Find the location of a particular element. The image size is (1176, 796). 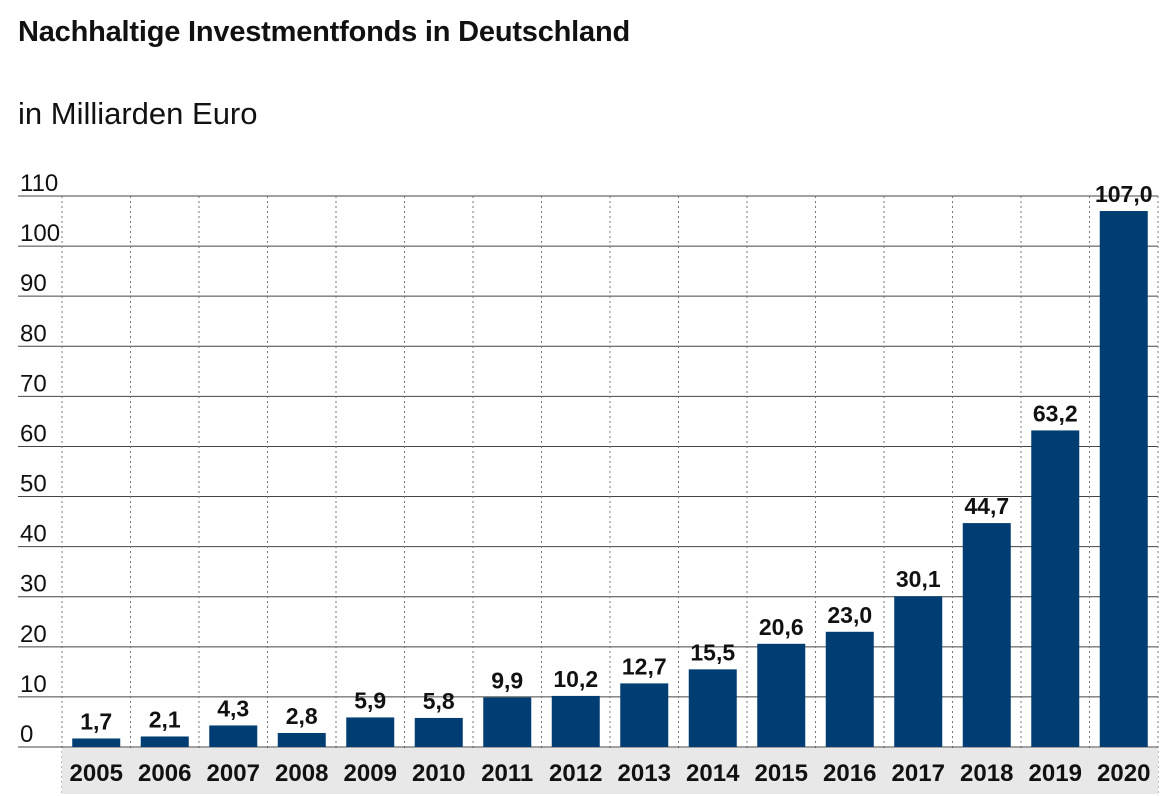

value-label-2013: 12,7 is located at coordinates (644, 666).